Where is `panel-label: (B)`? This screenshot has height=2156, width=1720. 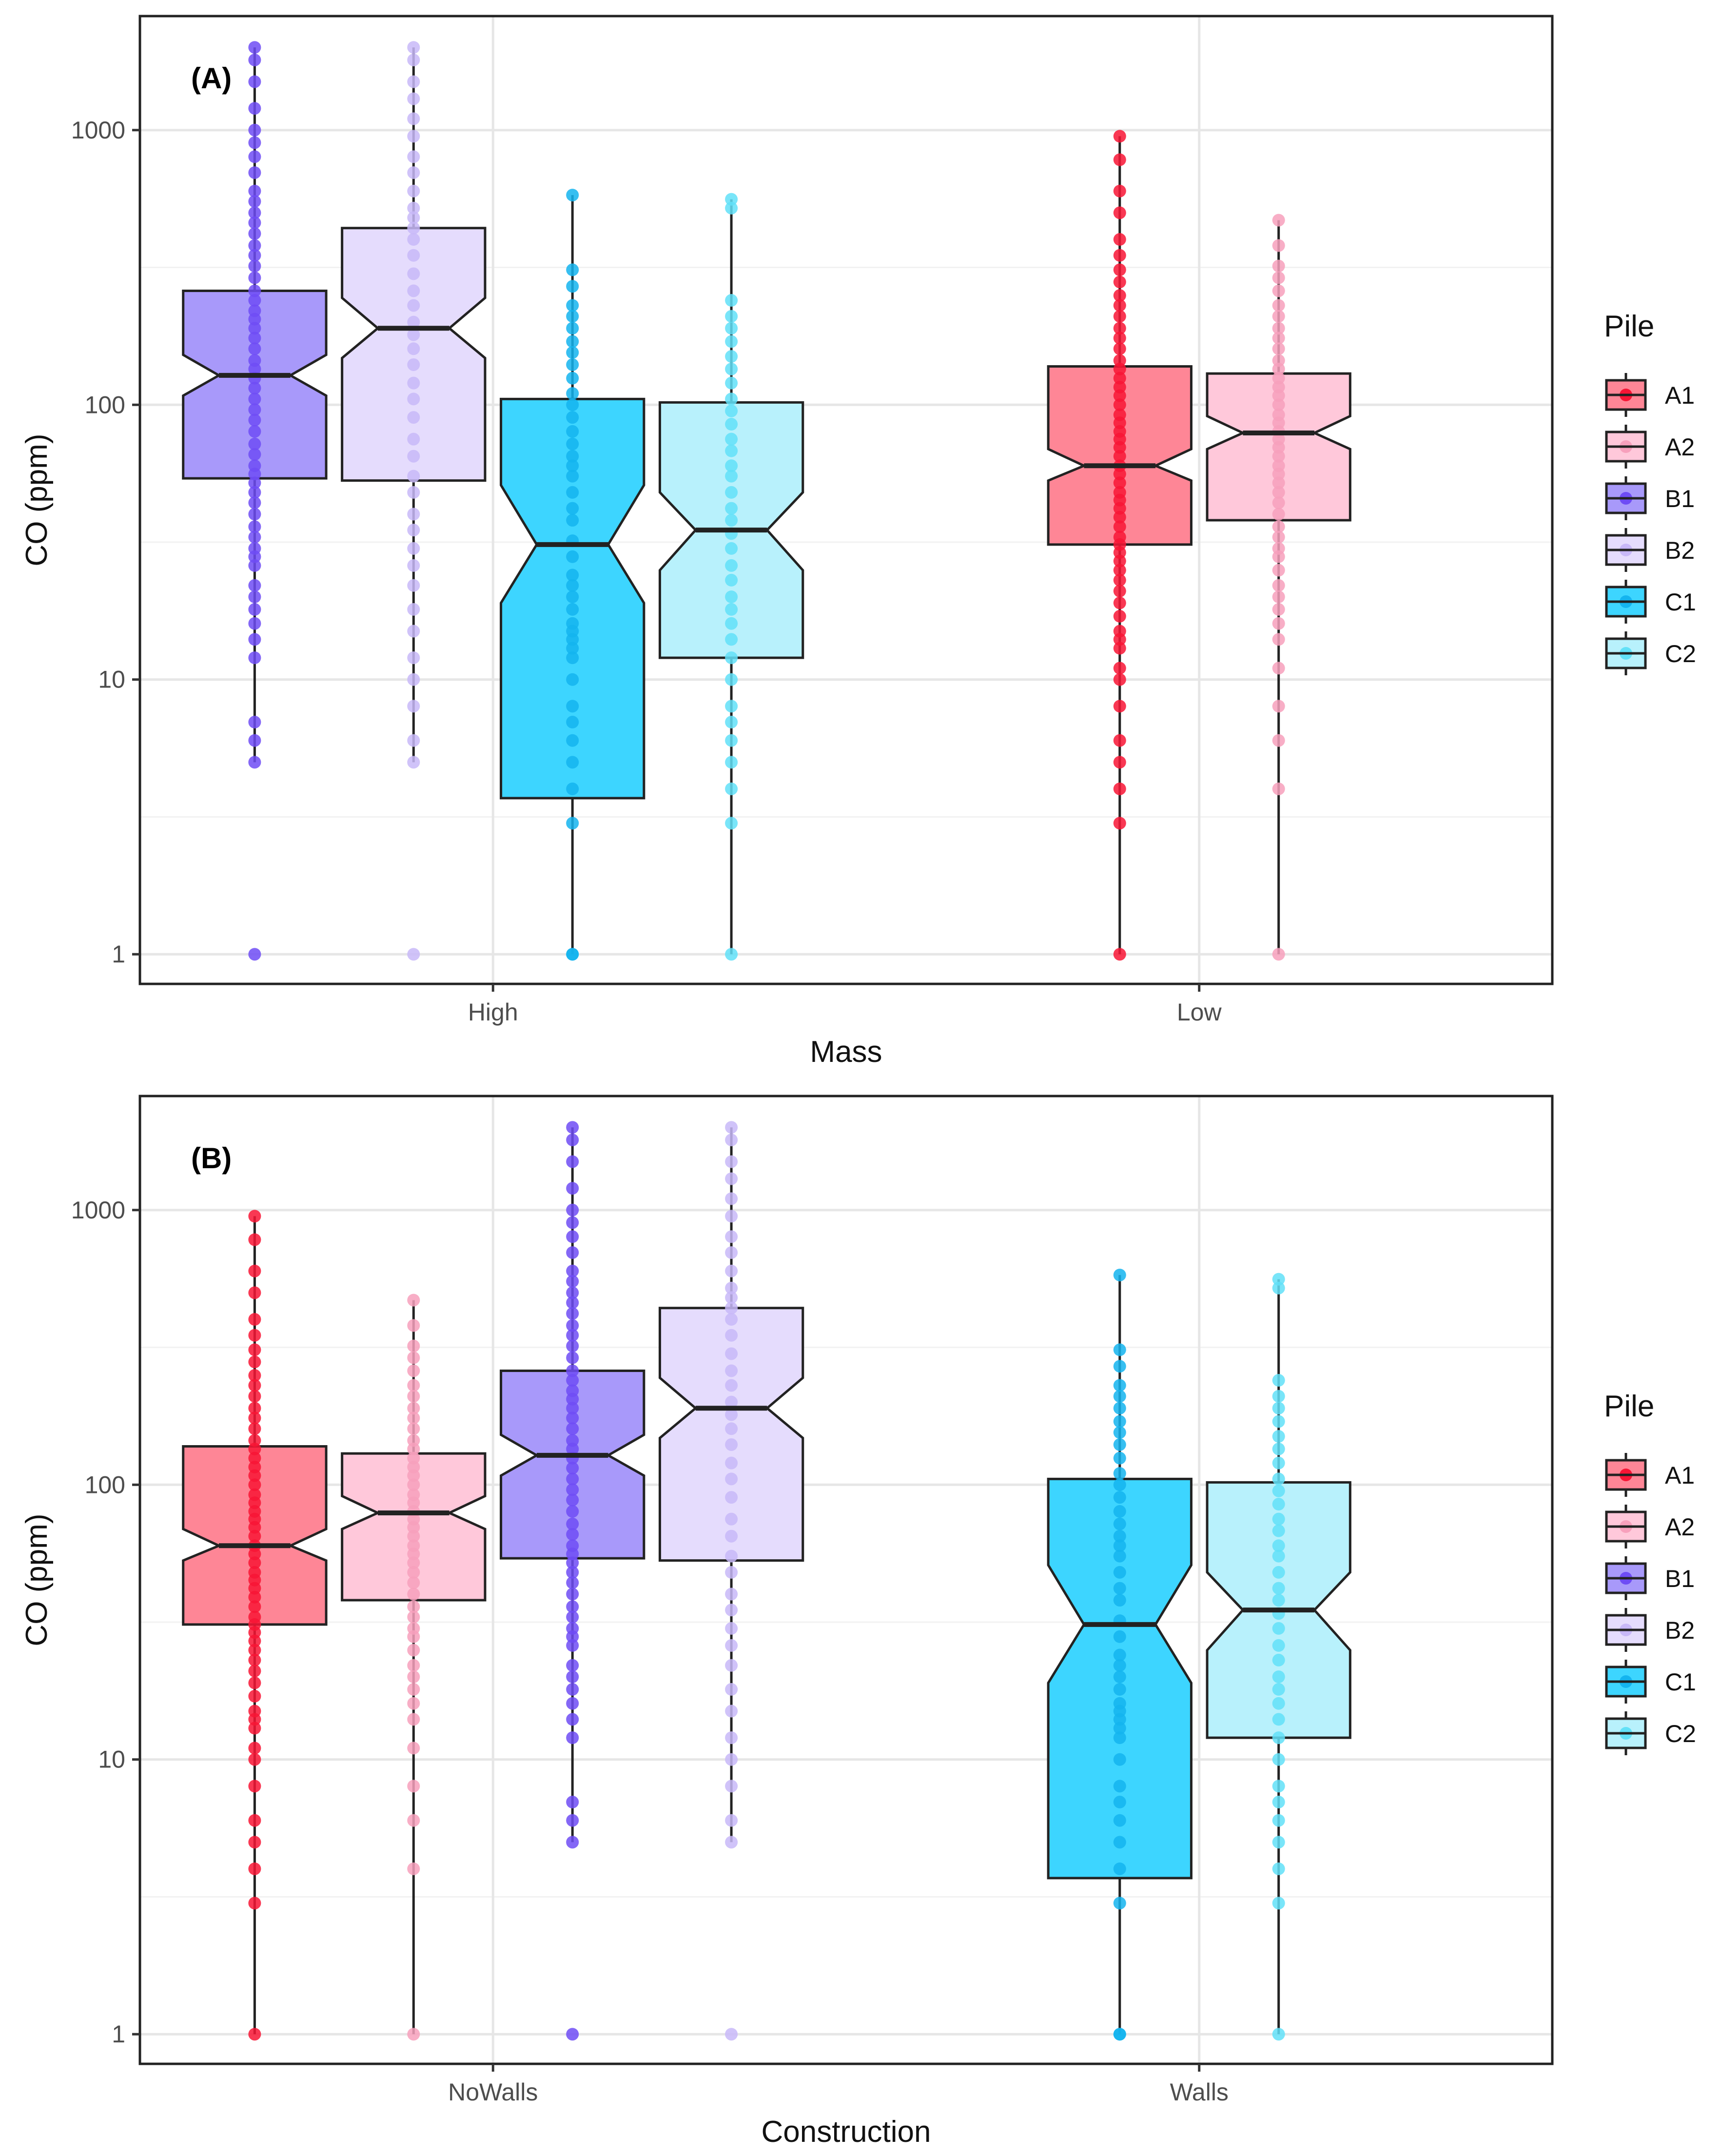
panel-label: (B) is located at coordinates (212, 1158).